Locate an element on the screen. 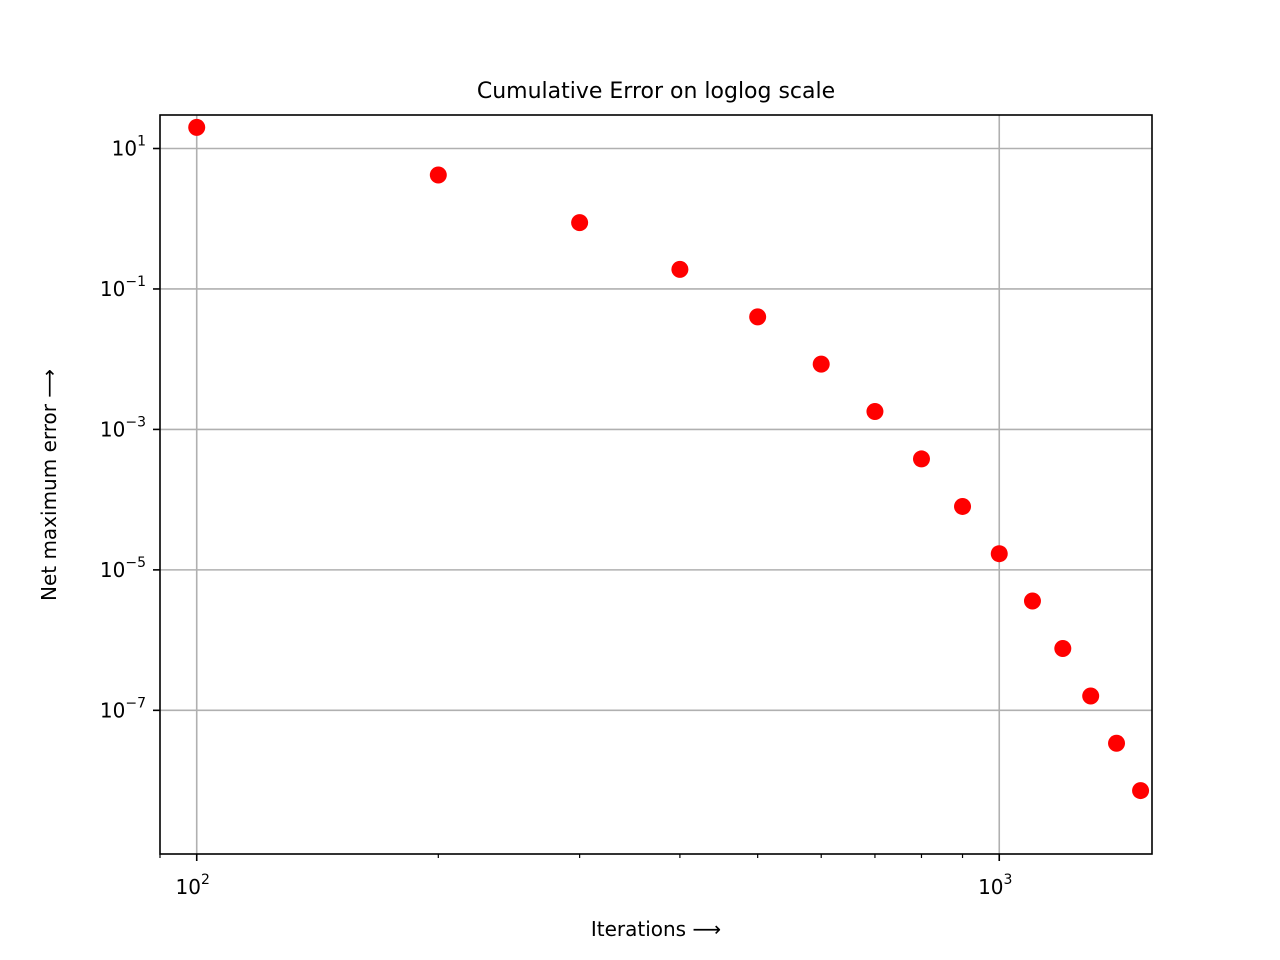  x-axis-label-arrow: ⟶ is located at coordinates (706, 929).